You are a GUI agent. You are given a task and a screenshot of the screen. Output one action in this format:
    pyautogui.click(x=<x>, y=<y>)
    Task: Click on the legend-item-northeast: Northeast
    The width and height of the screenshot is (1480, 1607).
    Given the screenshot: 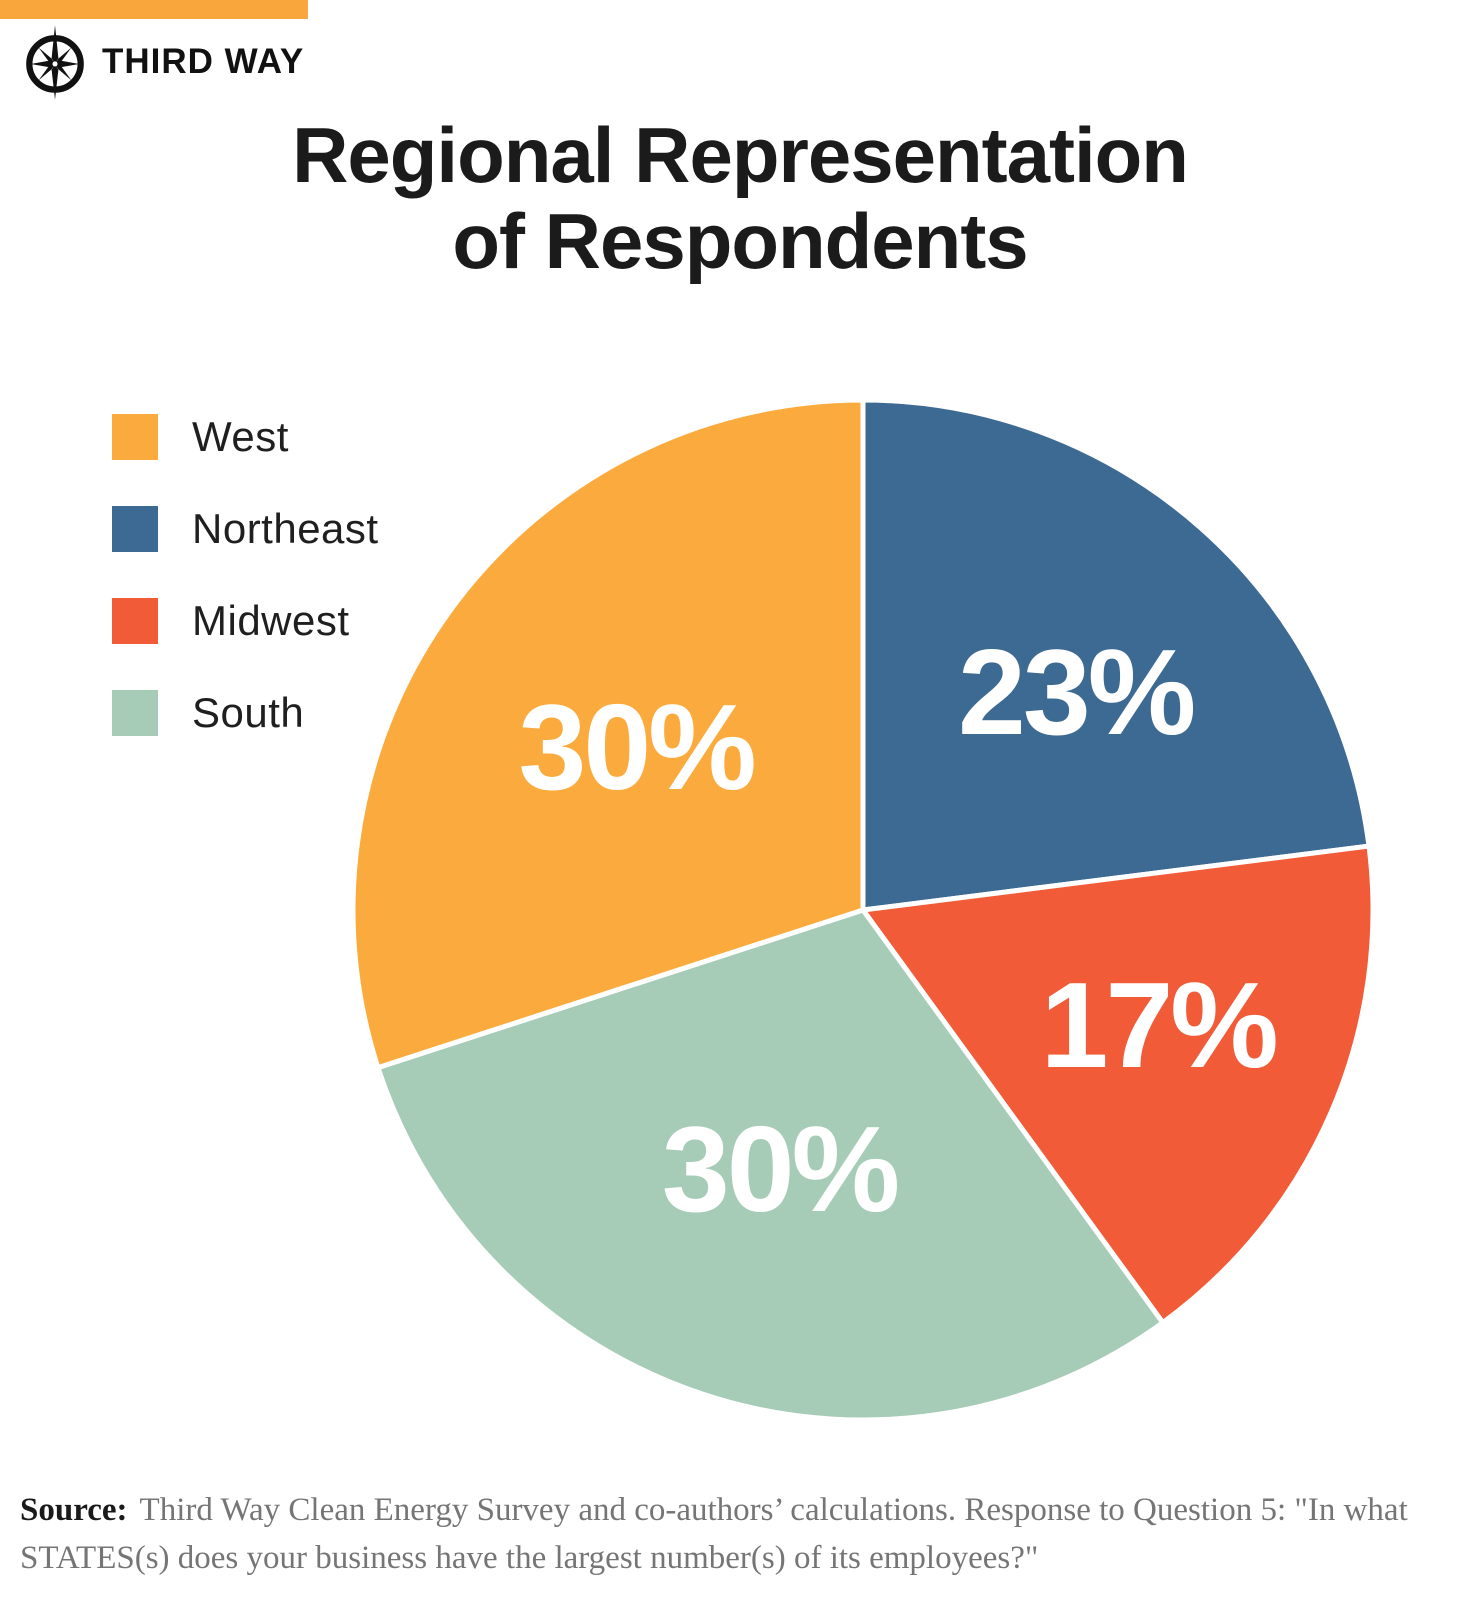 What is the action you would take?
    pyautogui.click(x=245, y=529)
    